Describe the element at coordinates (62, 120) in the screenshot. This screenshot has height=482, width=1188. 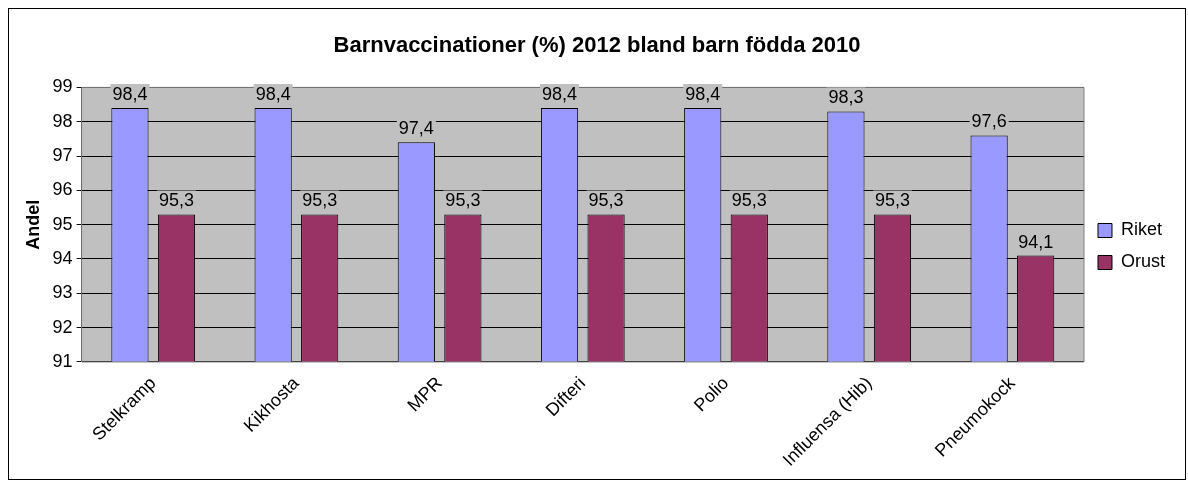
I see `y-tick-label: 98` at that location.